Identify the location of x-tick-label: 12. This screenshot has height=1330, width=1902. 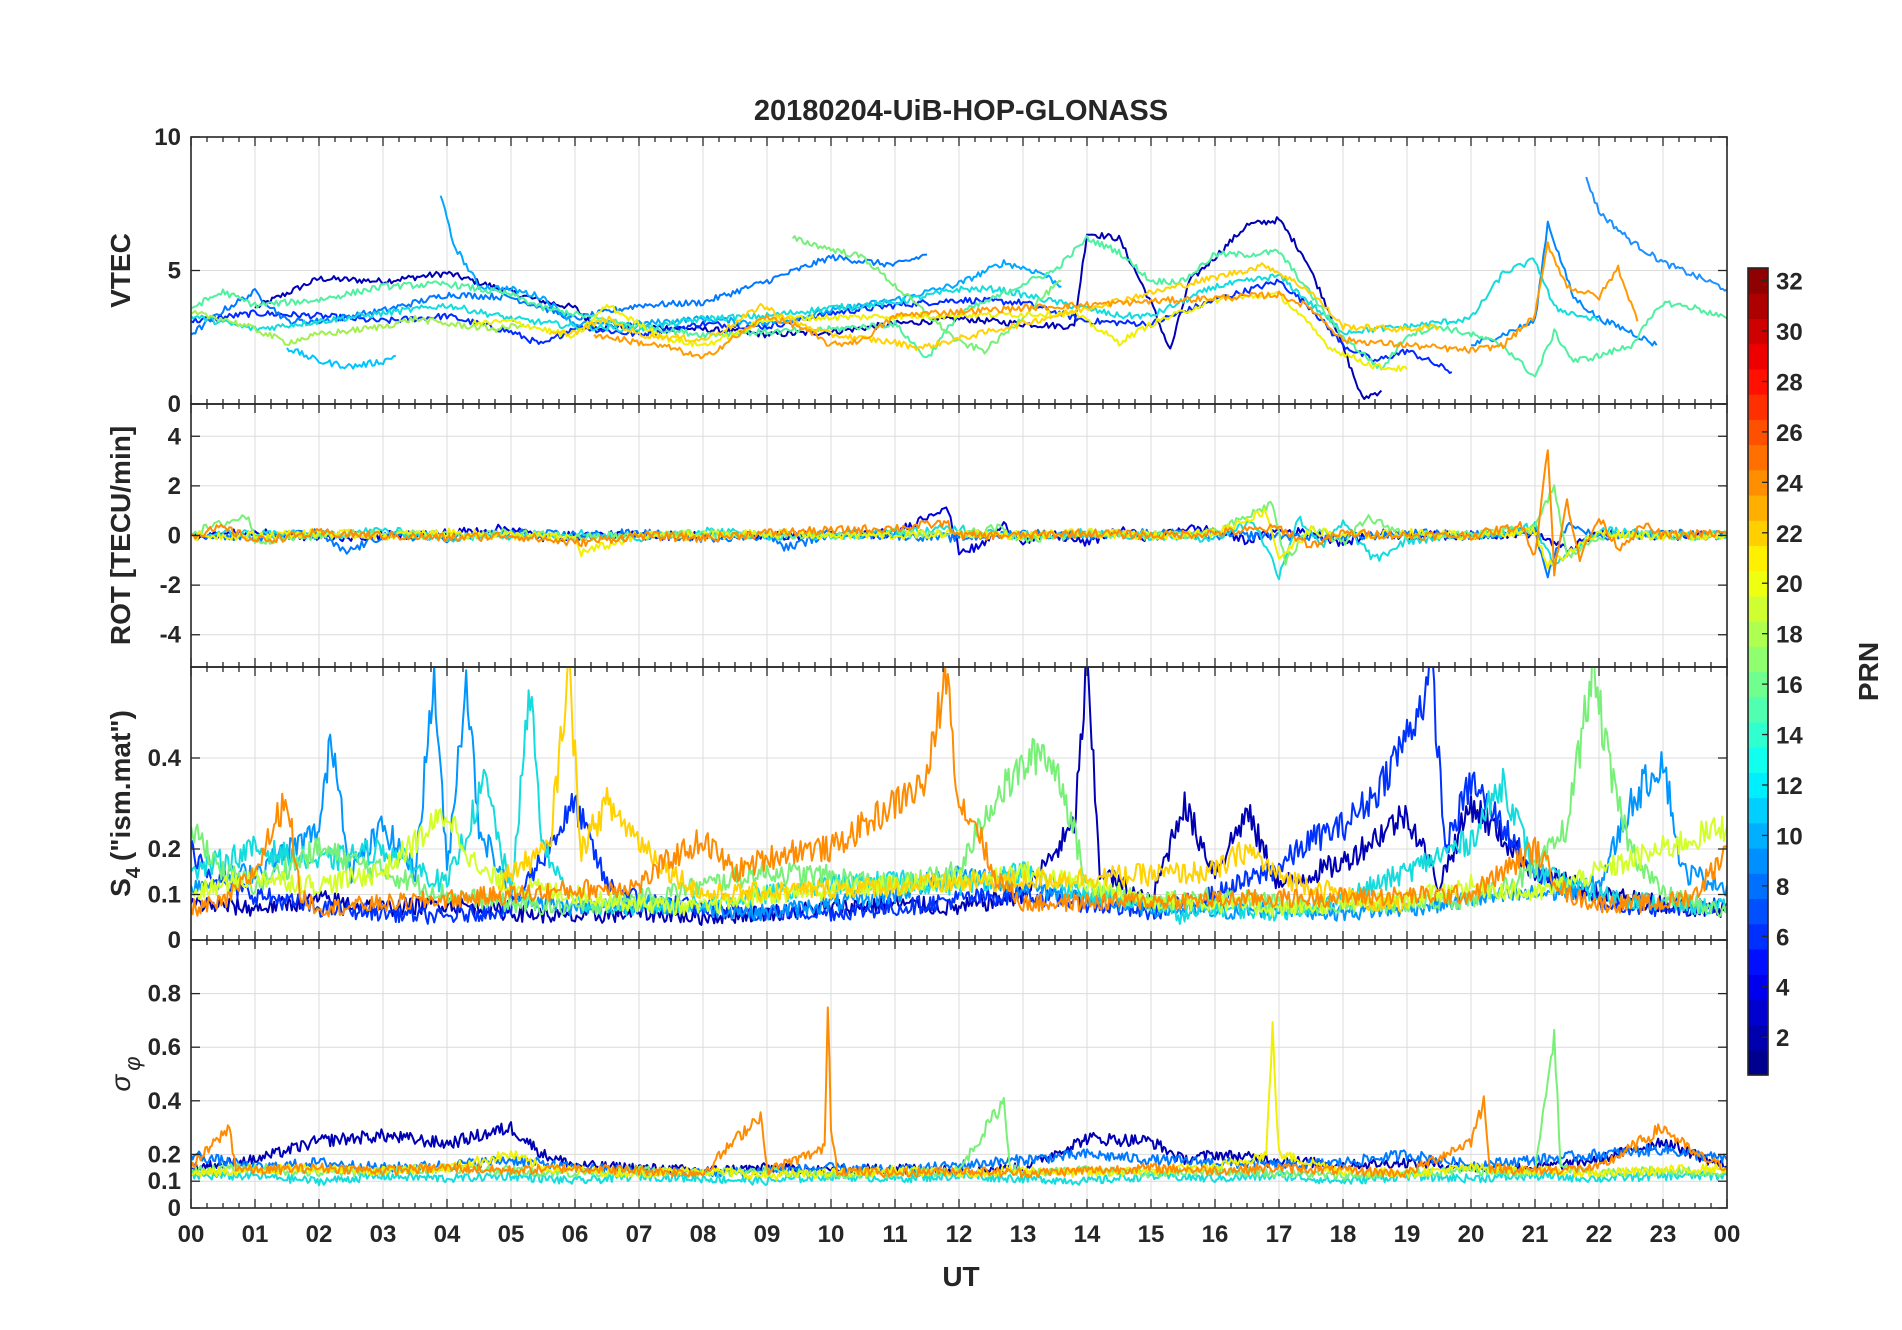
(959, 1234).